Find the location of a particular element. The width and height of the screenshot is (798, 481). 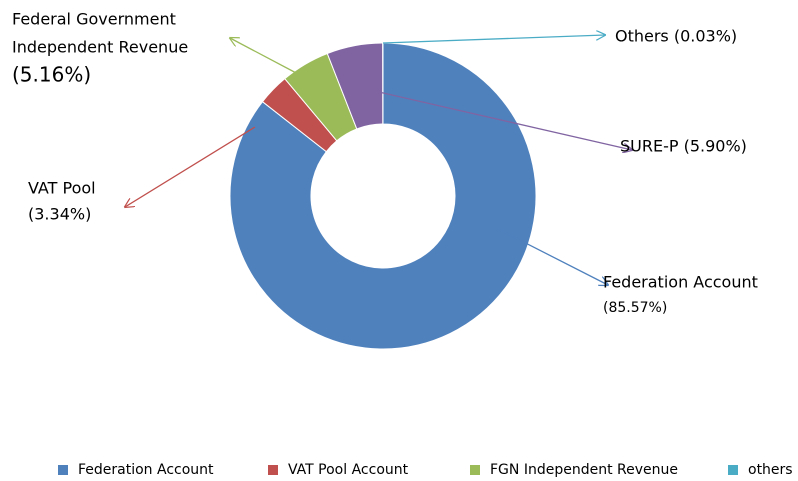

data-label: (5.16%) is located at coordinates (51, 75).